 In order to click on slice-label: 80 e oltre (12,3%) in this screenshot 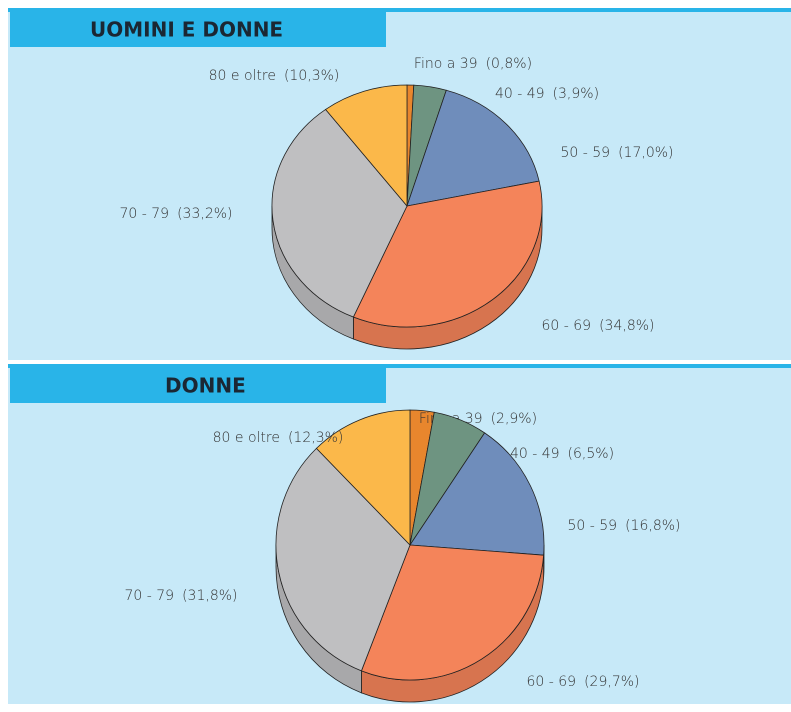, I will do `click(278, 438)`.